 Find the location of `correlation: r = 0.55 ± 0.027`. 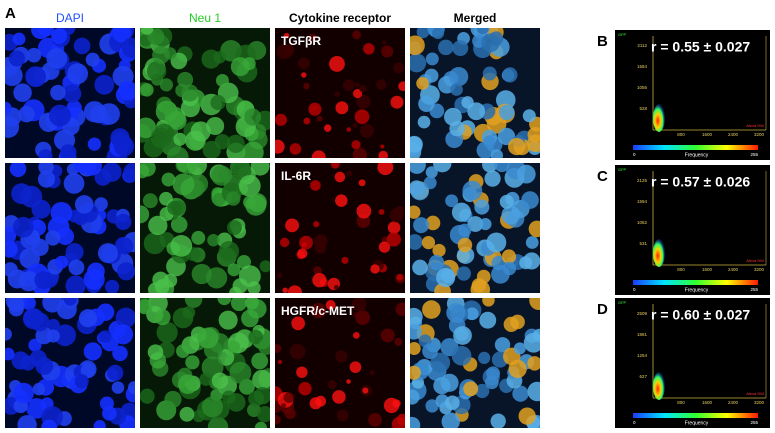

correlation: r = 0.55 ± 0.027 is located at coordinates (700, 47).